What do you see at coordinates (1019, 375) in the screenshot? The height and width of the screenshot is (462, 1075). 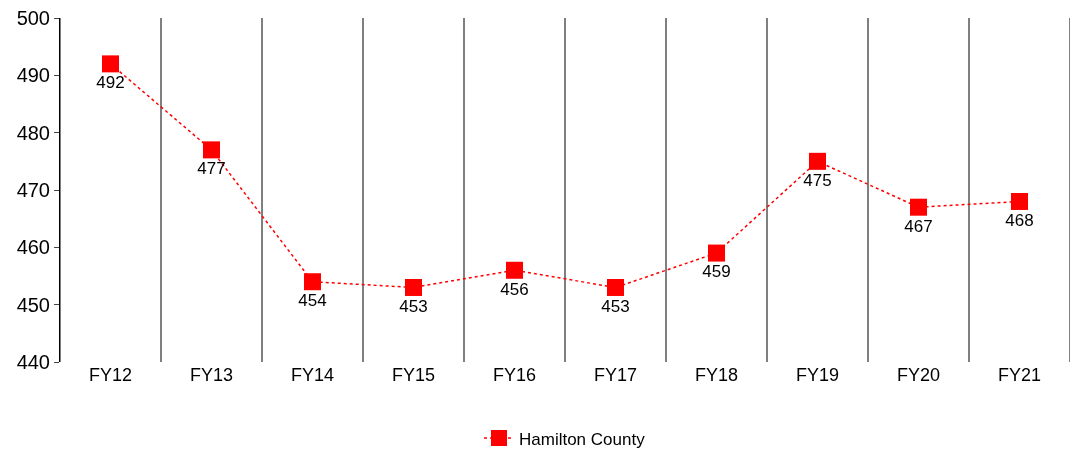 I see `x-tick-label: FY21` at bounding box center [1019, 375].